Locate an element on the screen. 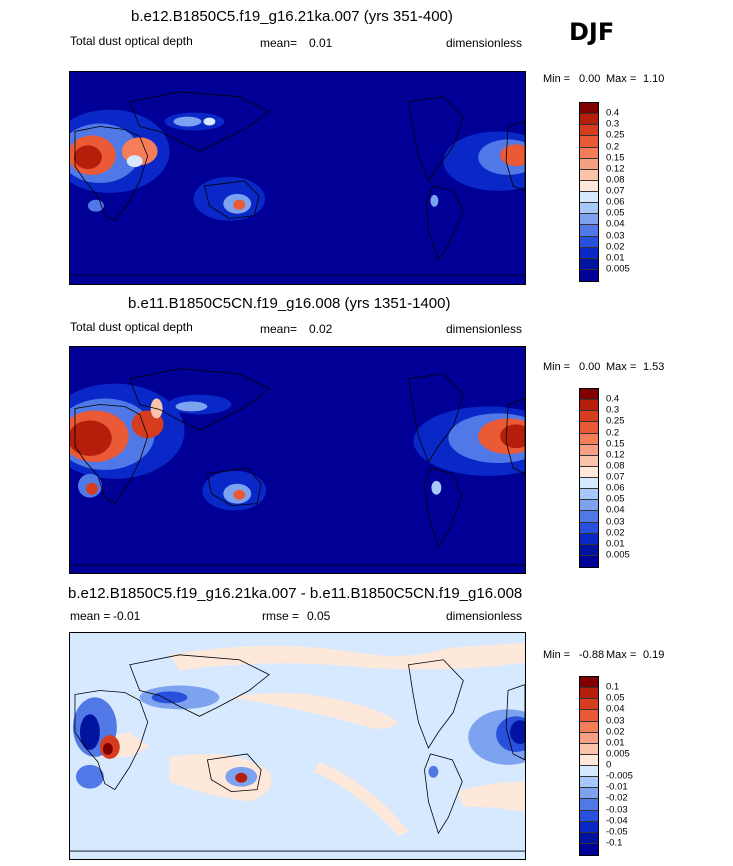 Image resolution: width=733 pixels, height=866 pixels. colorbar-tick-label: 0.2 is located at coordinates (613, 432).